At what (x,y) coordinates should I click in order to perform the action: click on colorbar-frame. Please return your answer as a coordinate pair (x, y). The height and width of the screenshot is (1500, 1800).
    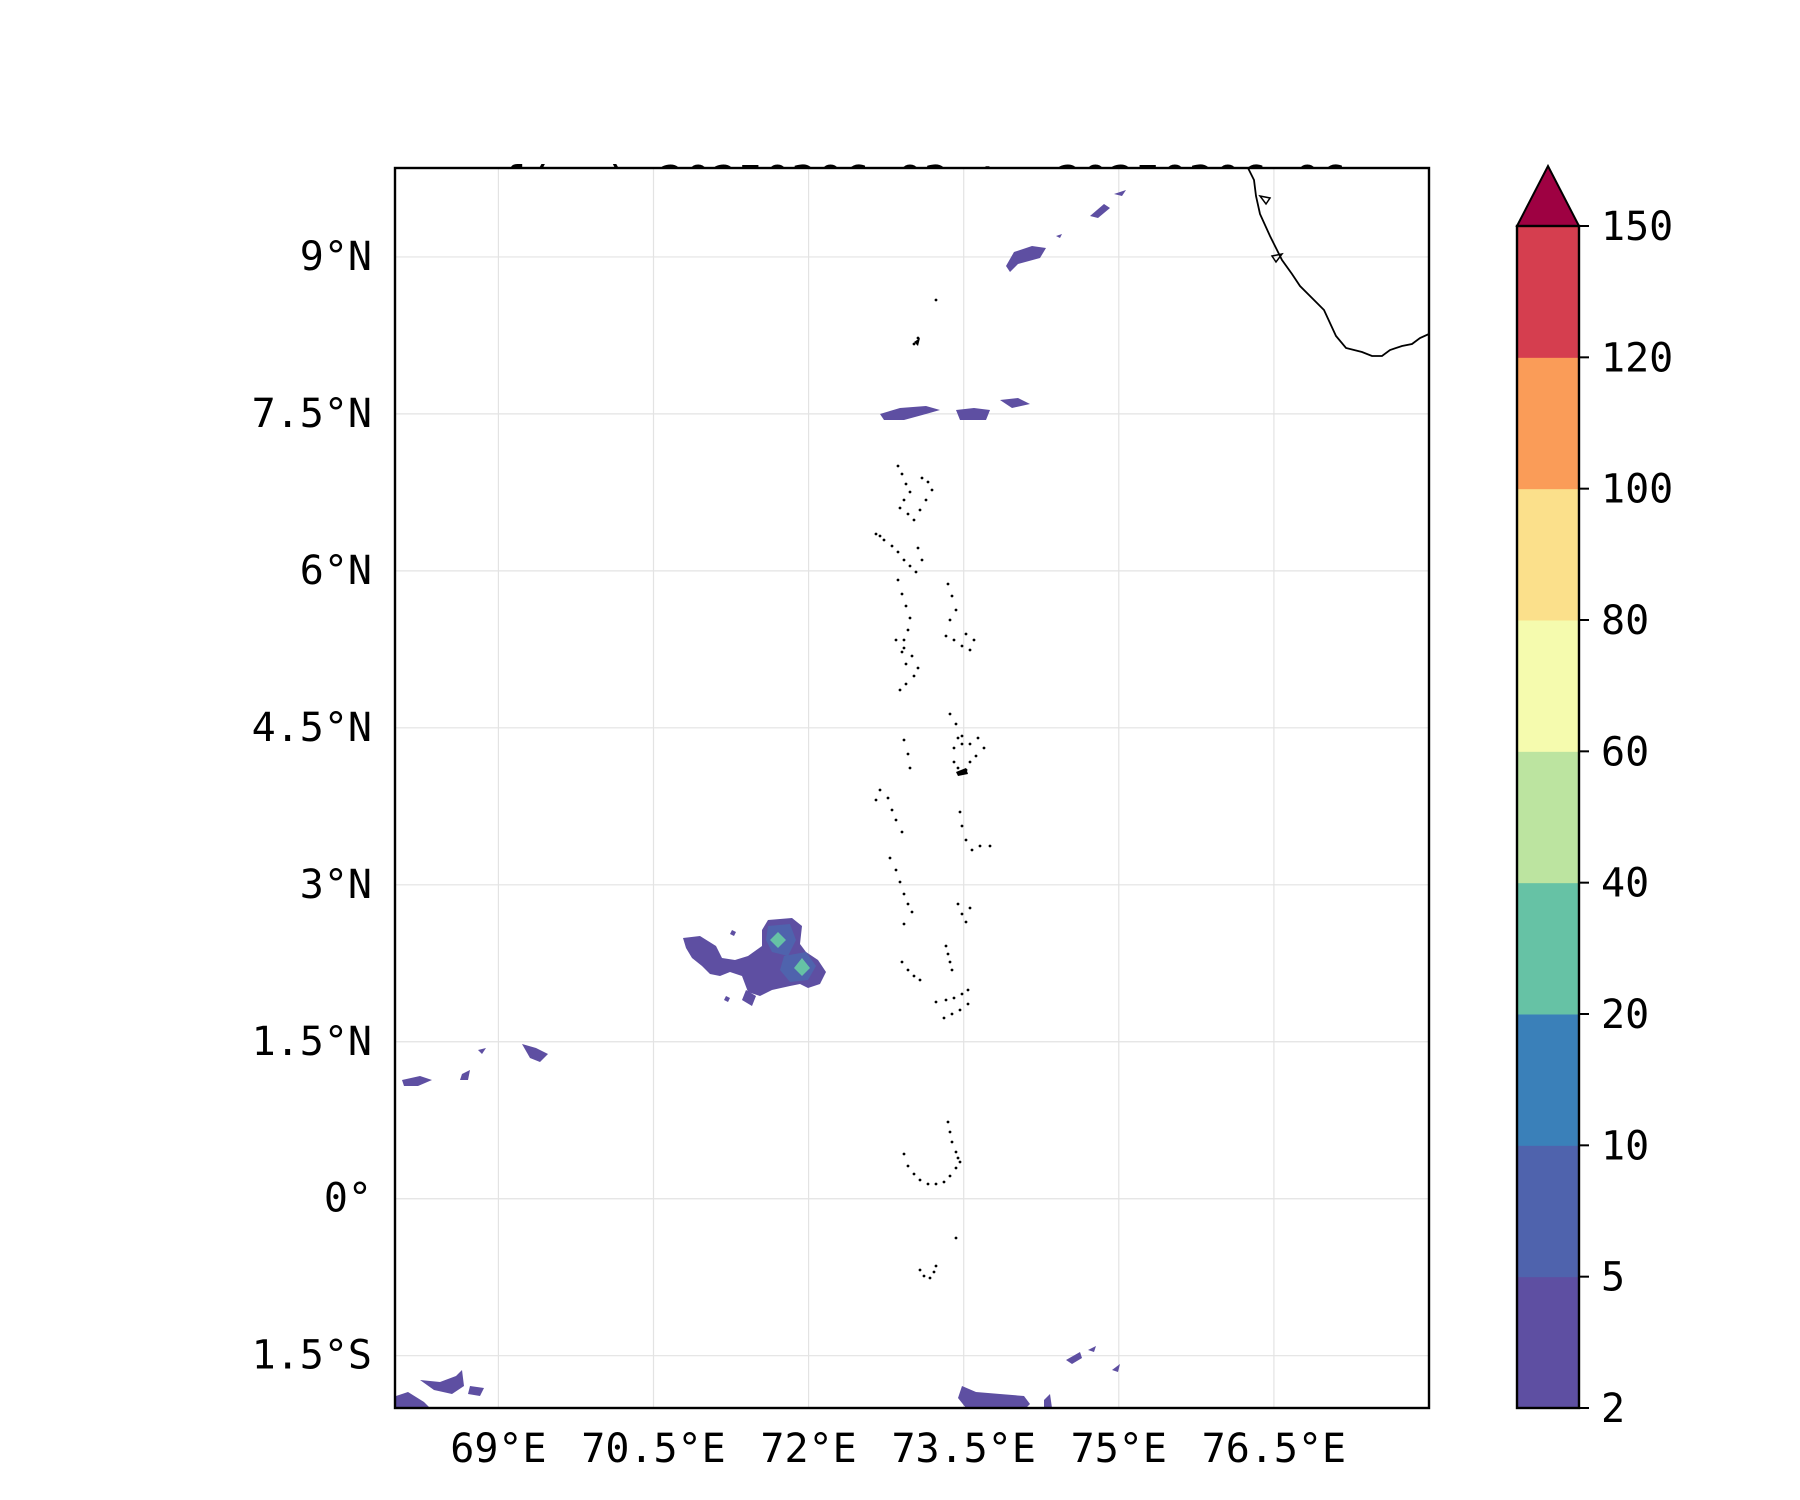
    Looking at the image, I should click on (1548, 817).